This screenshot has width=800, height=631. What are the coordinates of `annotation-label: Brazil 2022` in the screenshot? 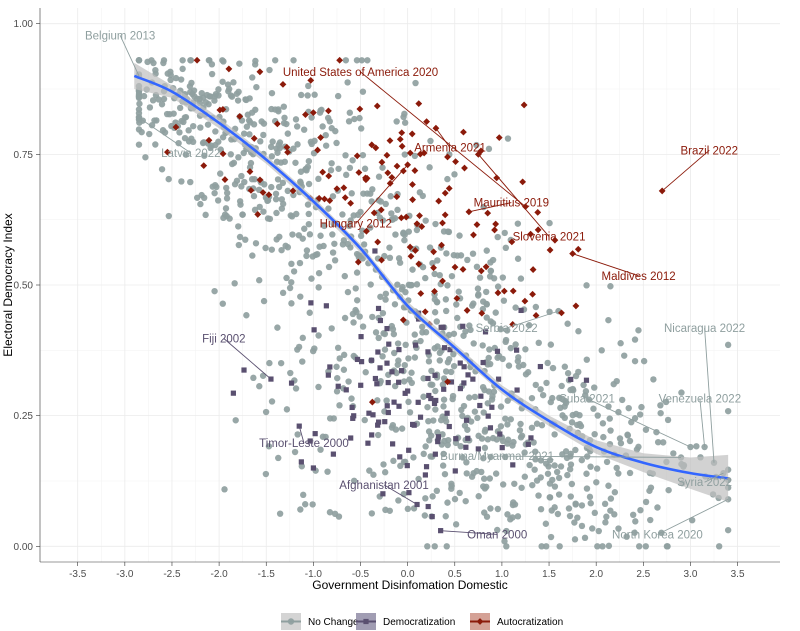 It's located at (710, 151).